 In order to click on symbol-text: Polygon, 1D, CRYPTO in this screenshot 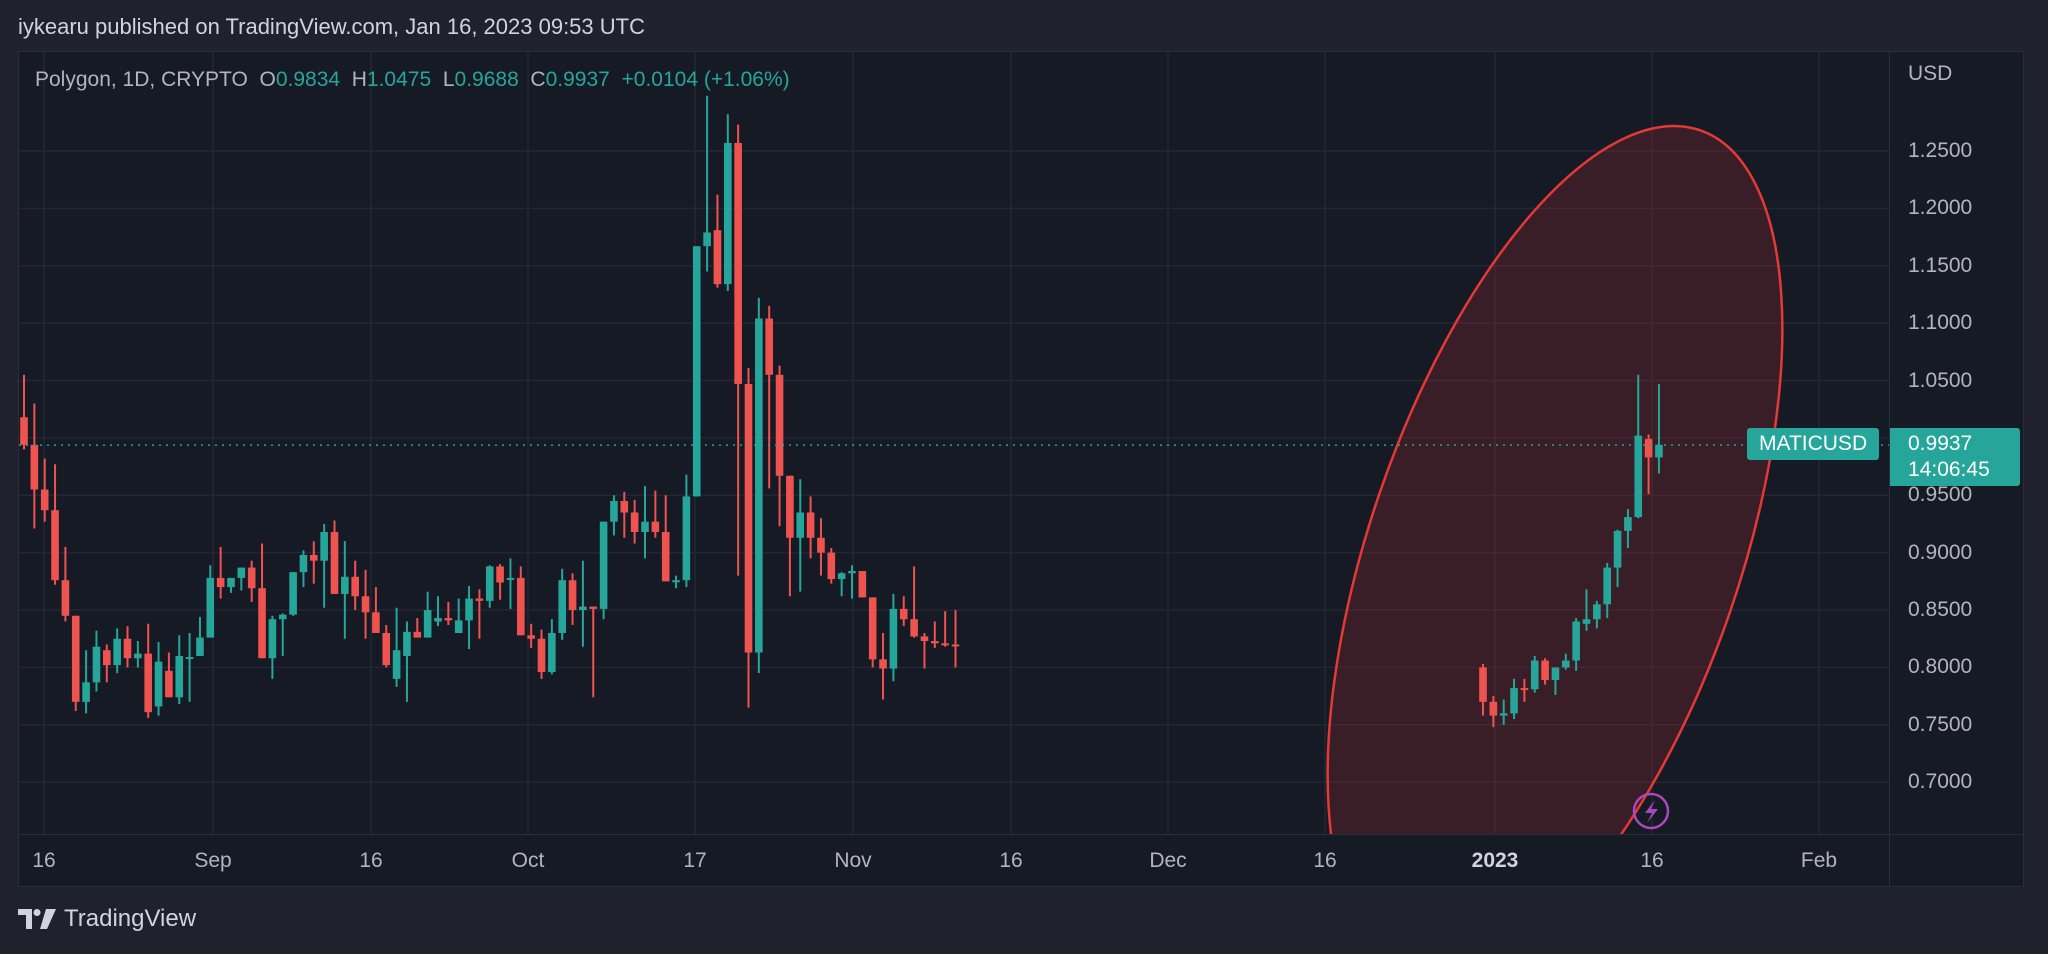, I will do `click(141, 79)`.